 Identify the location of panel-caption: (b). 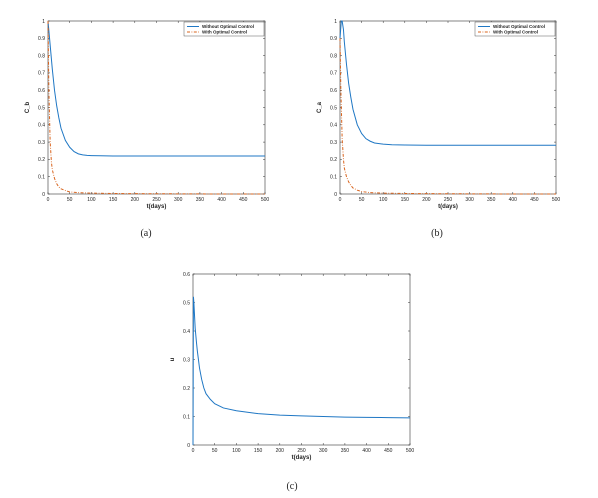
(437, 233).